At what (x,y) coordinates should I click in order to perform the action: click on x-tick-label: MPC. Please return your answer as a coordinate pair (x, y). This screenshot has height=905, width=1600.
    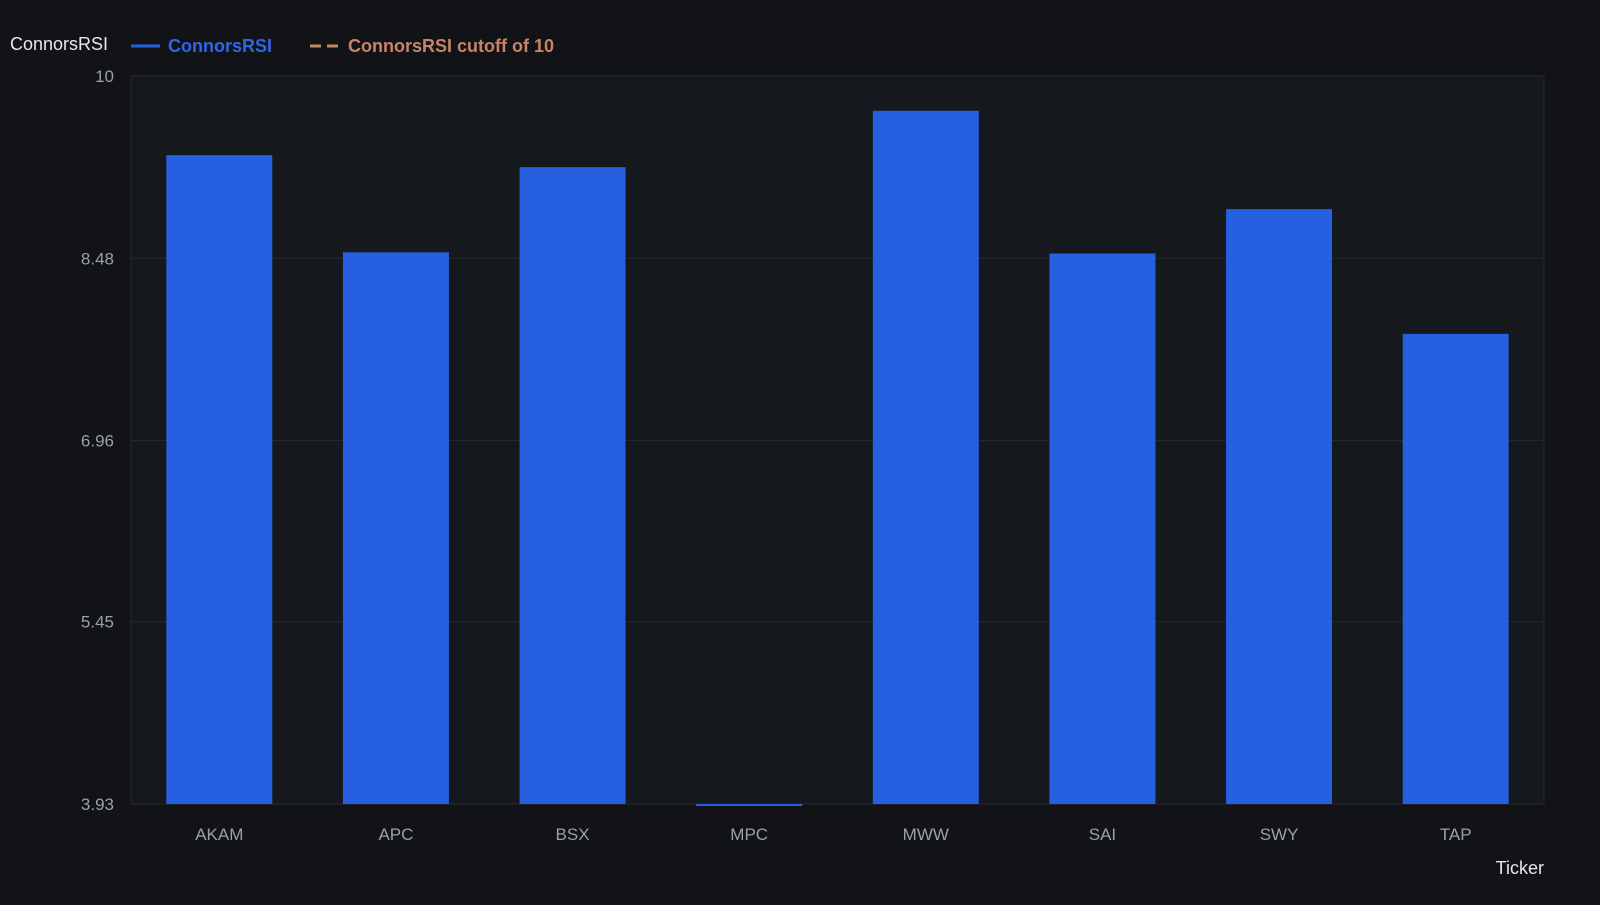
    Looking at the image, I should click on (749, 834).